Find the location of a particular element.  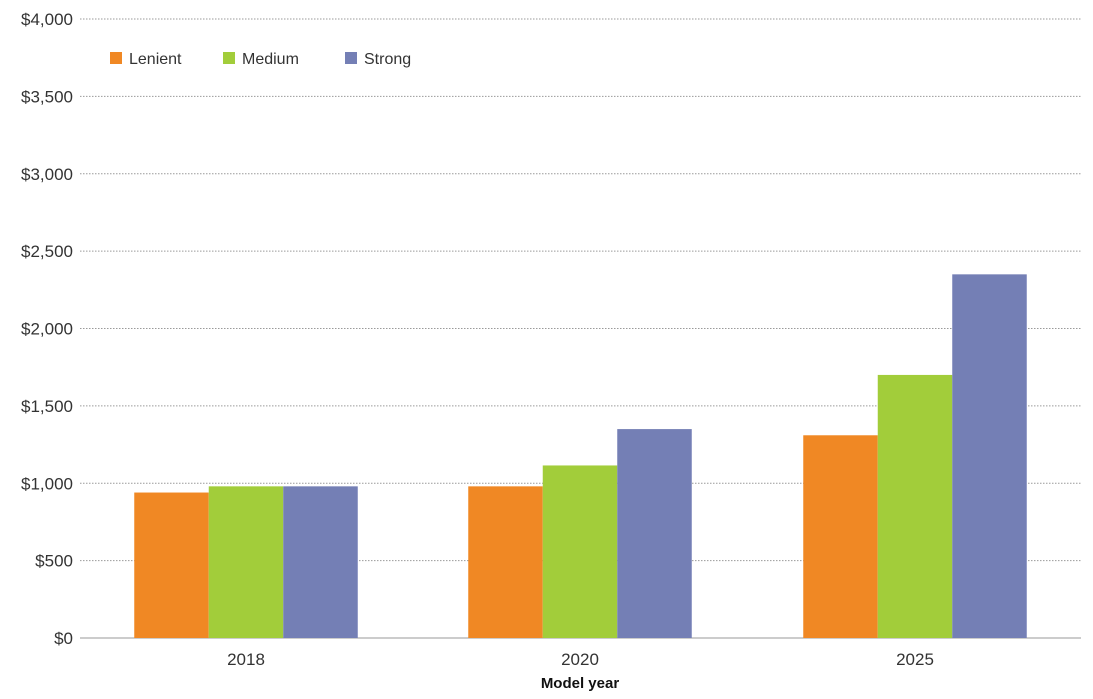

y-tick-label: $3,500 is located at coordinates (47, 96).